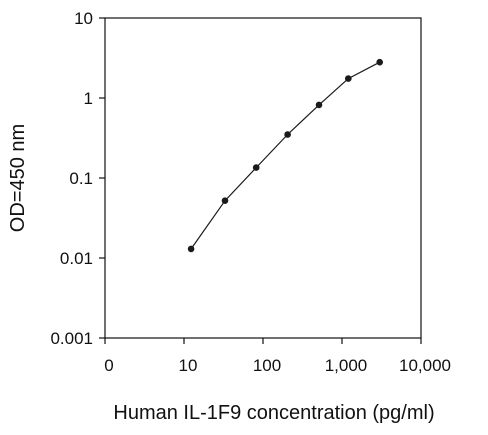 Image resolution: width=488 pixels, height=435 pixels. What do you see at coordinates (273, 413) in the screenshot?
I see `x-axis-title: Human IL-1F9 concentration (pg/ml)` at bounding box center [273, 413].